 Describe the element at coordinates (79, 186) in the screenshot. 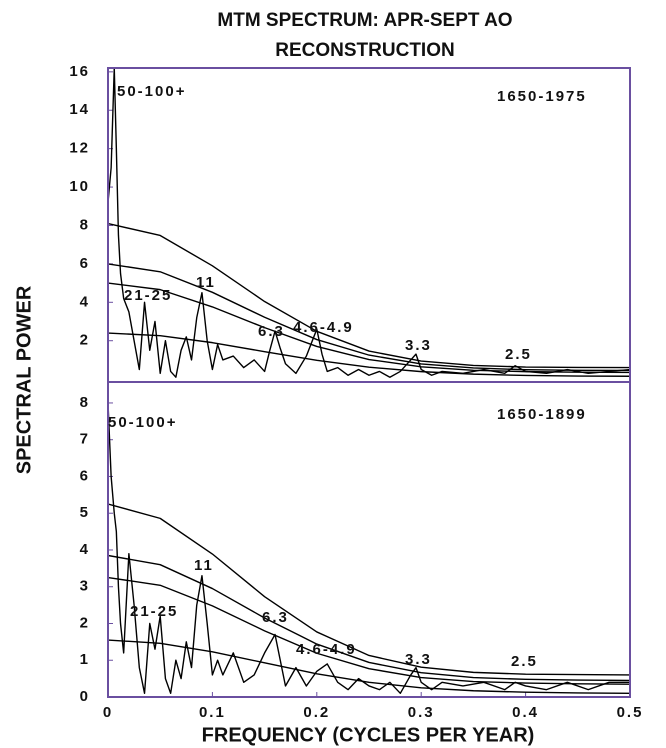

I see `y-tick-label: 10` at that location.